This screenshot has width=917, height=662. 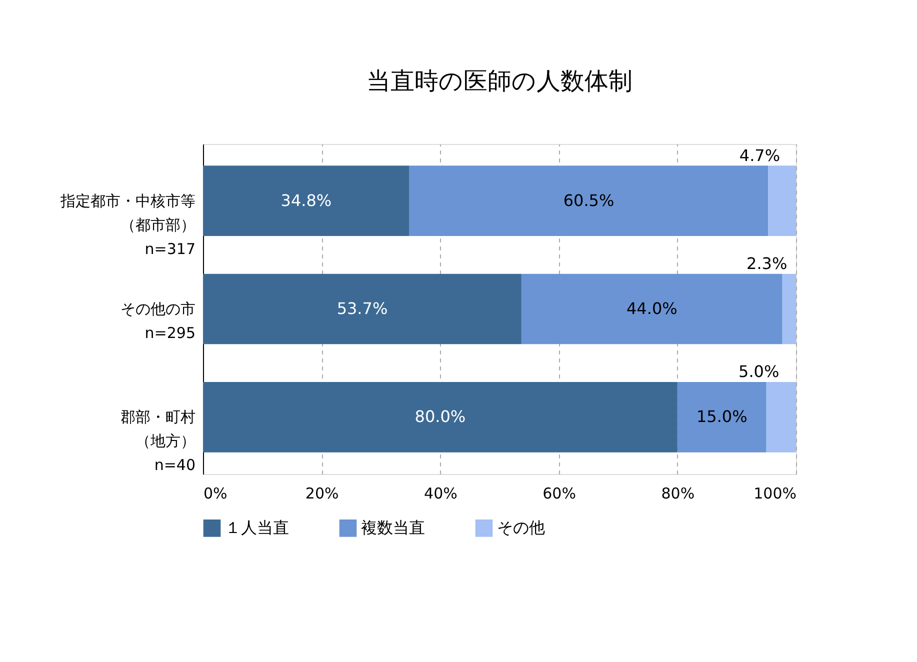 I want to click on data-label: 5.0%, so click(x=759, y=372).